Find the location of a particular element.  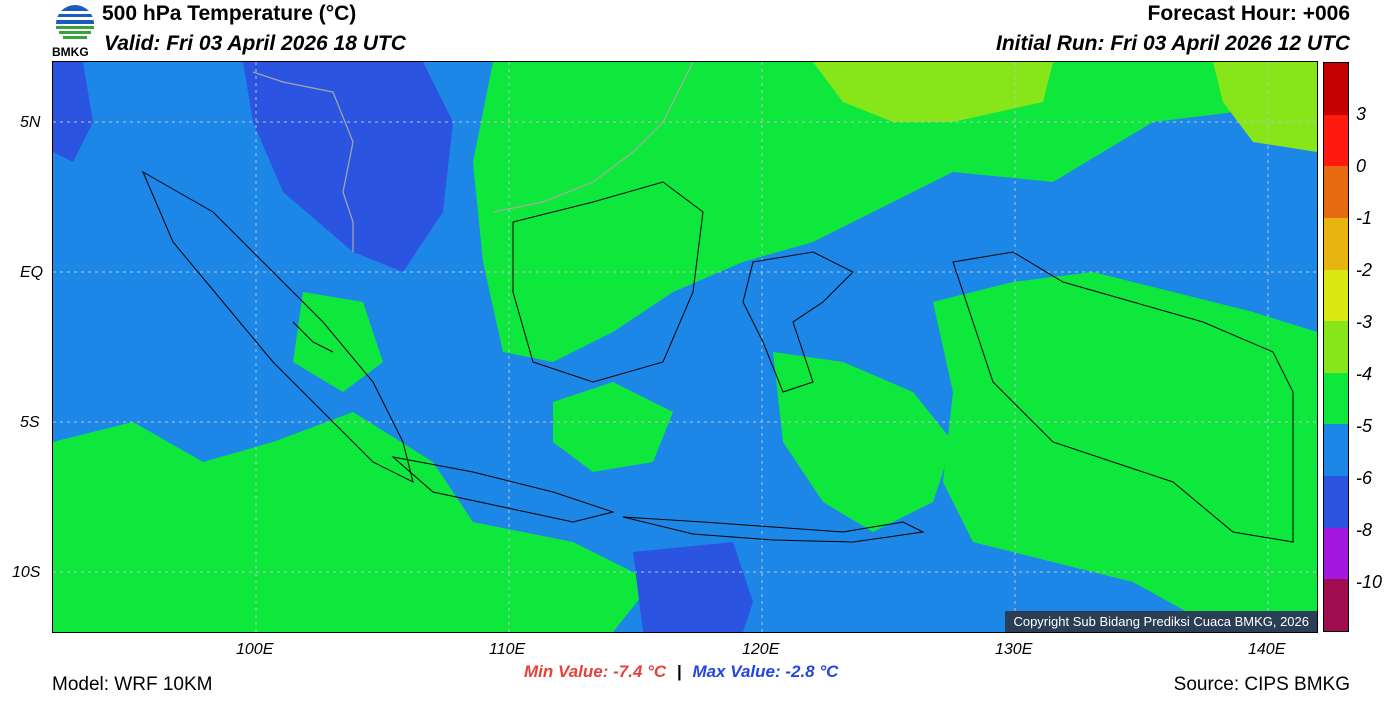

min-value: Min Value: -7.4 °C is located at coordinates (595, 671).